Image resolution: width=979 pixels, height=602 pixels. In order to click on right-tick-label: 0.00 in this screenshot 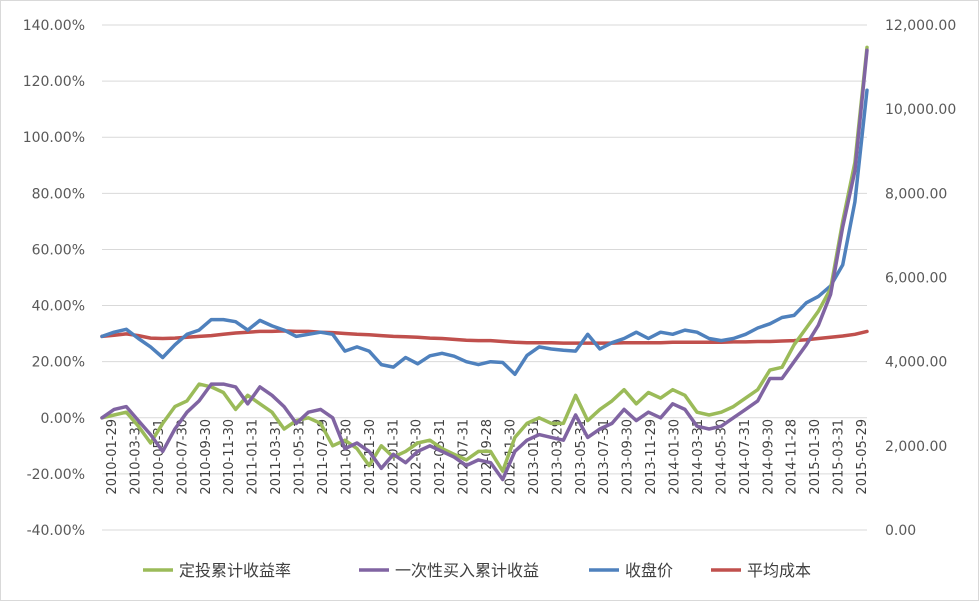, I will do `click(900, 531)`.